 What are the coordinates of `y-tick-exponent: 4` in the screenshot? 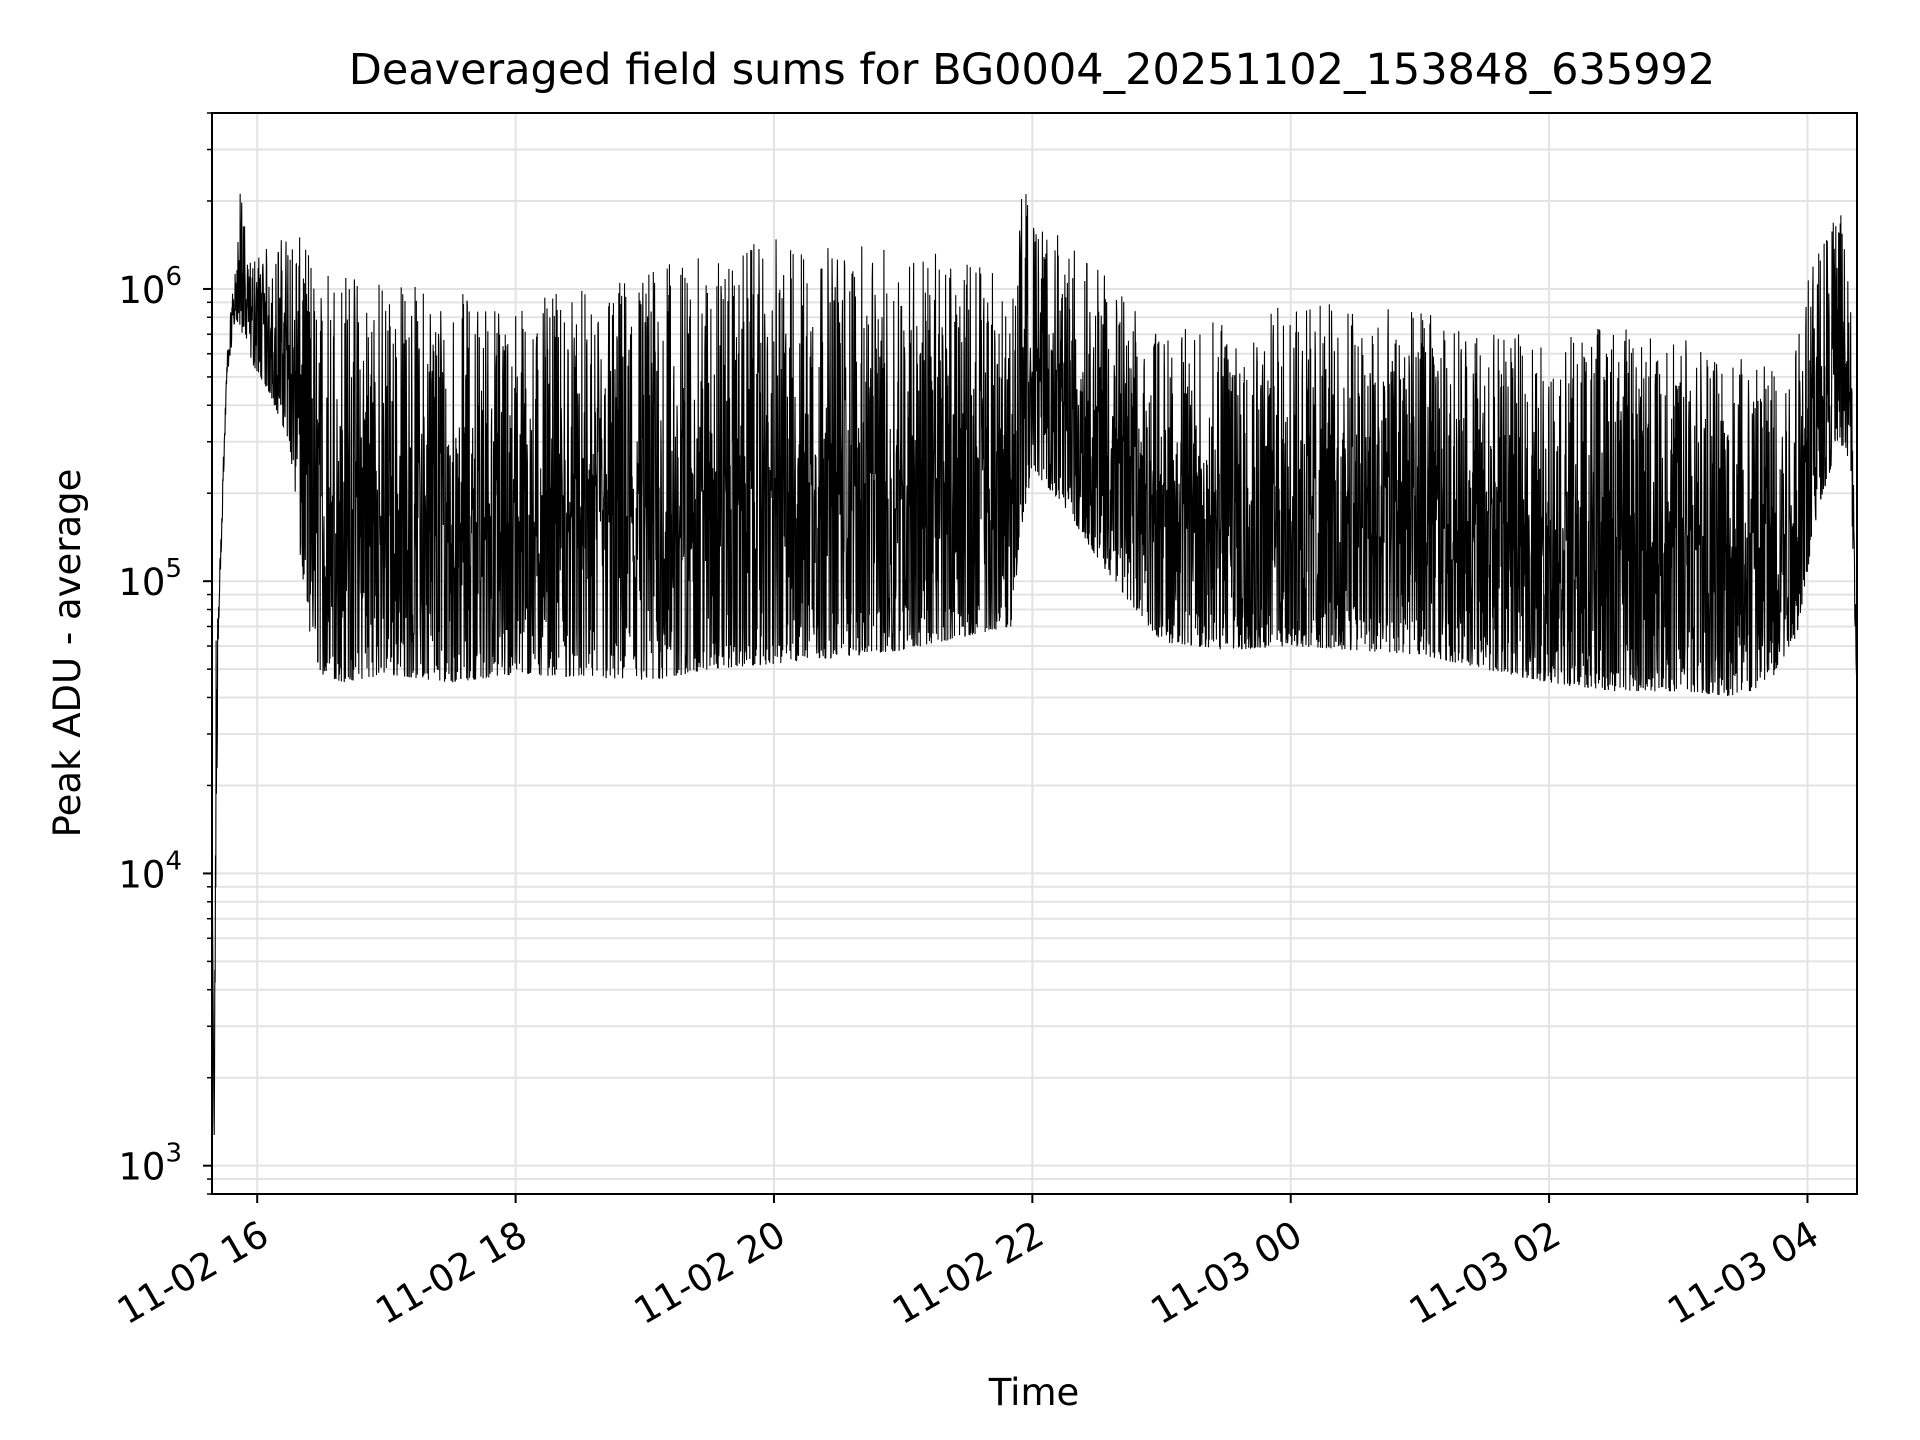 It's located at (173, 861).